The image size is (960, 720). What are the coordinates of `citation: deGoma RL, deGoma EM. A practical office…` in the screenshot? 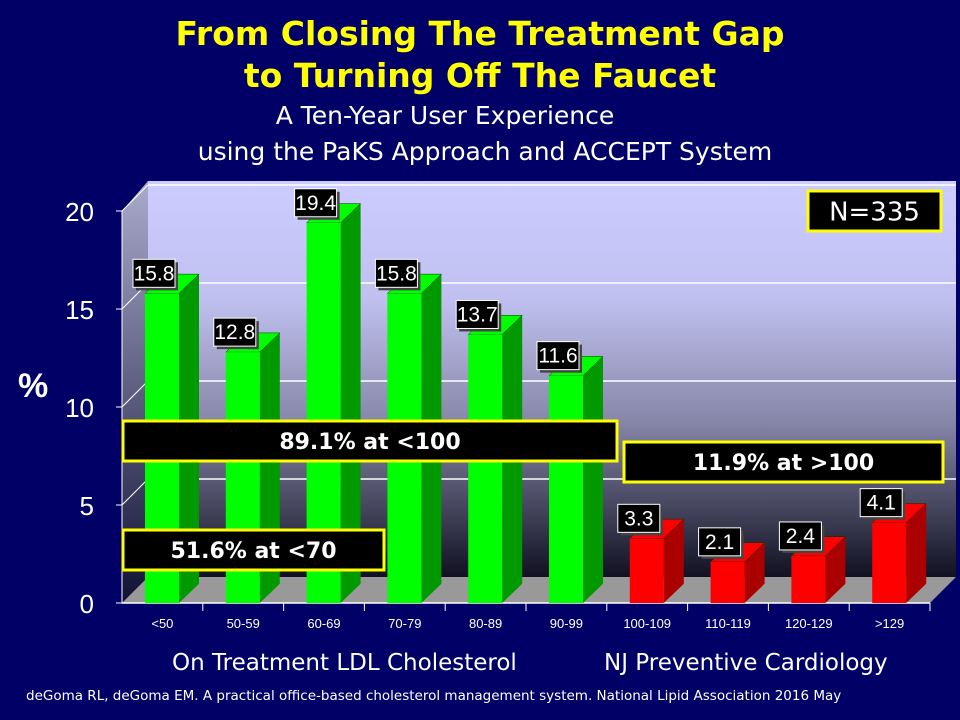 It's located at (434, 696).